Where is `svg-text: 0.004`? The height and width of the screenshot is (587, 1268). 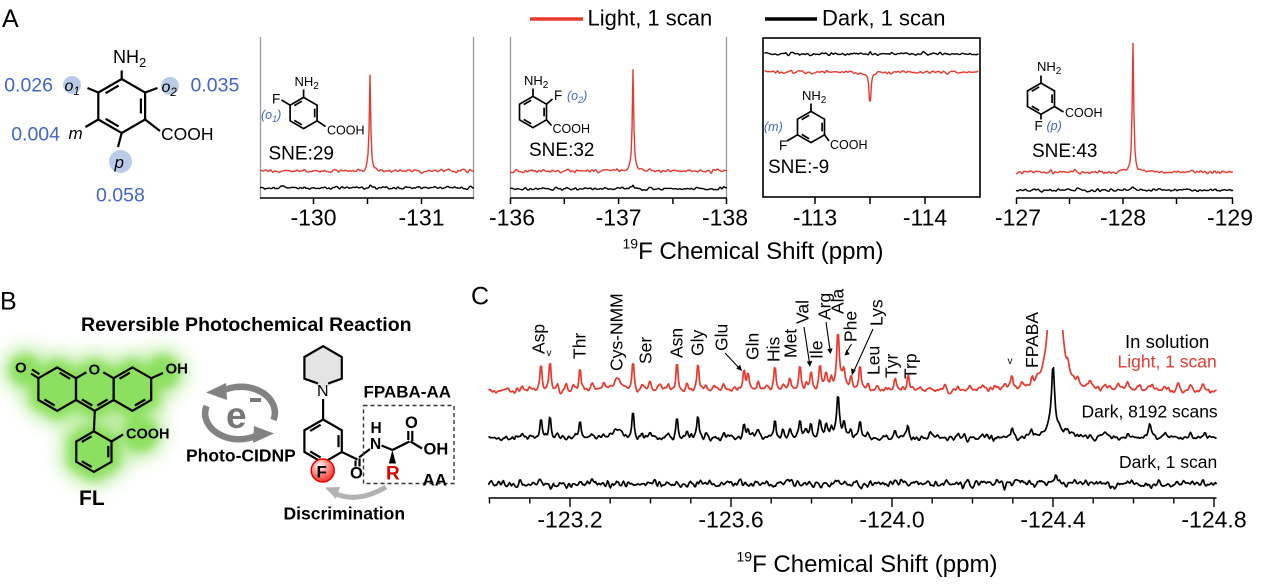
svg-text: 0.004 is located at coordinates (35, 135).